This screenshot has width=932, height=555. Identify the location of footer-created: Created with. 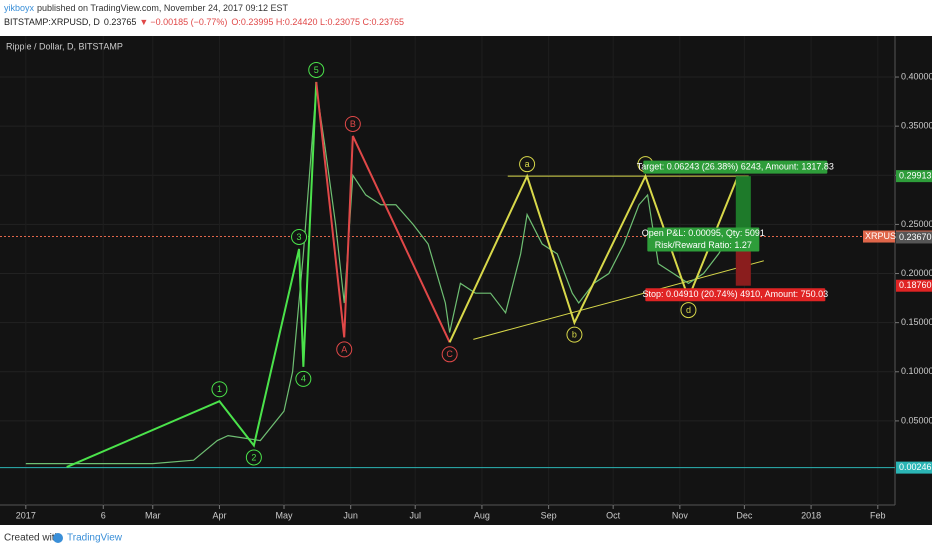
(32, 538).